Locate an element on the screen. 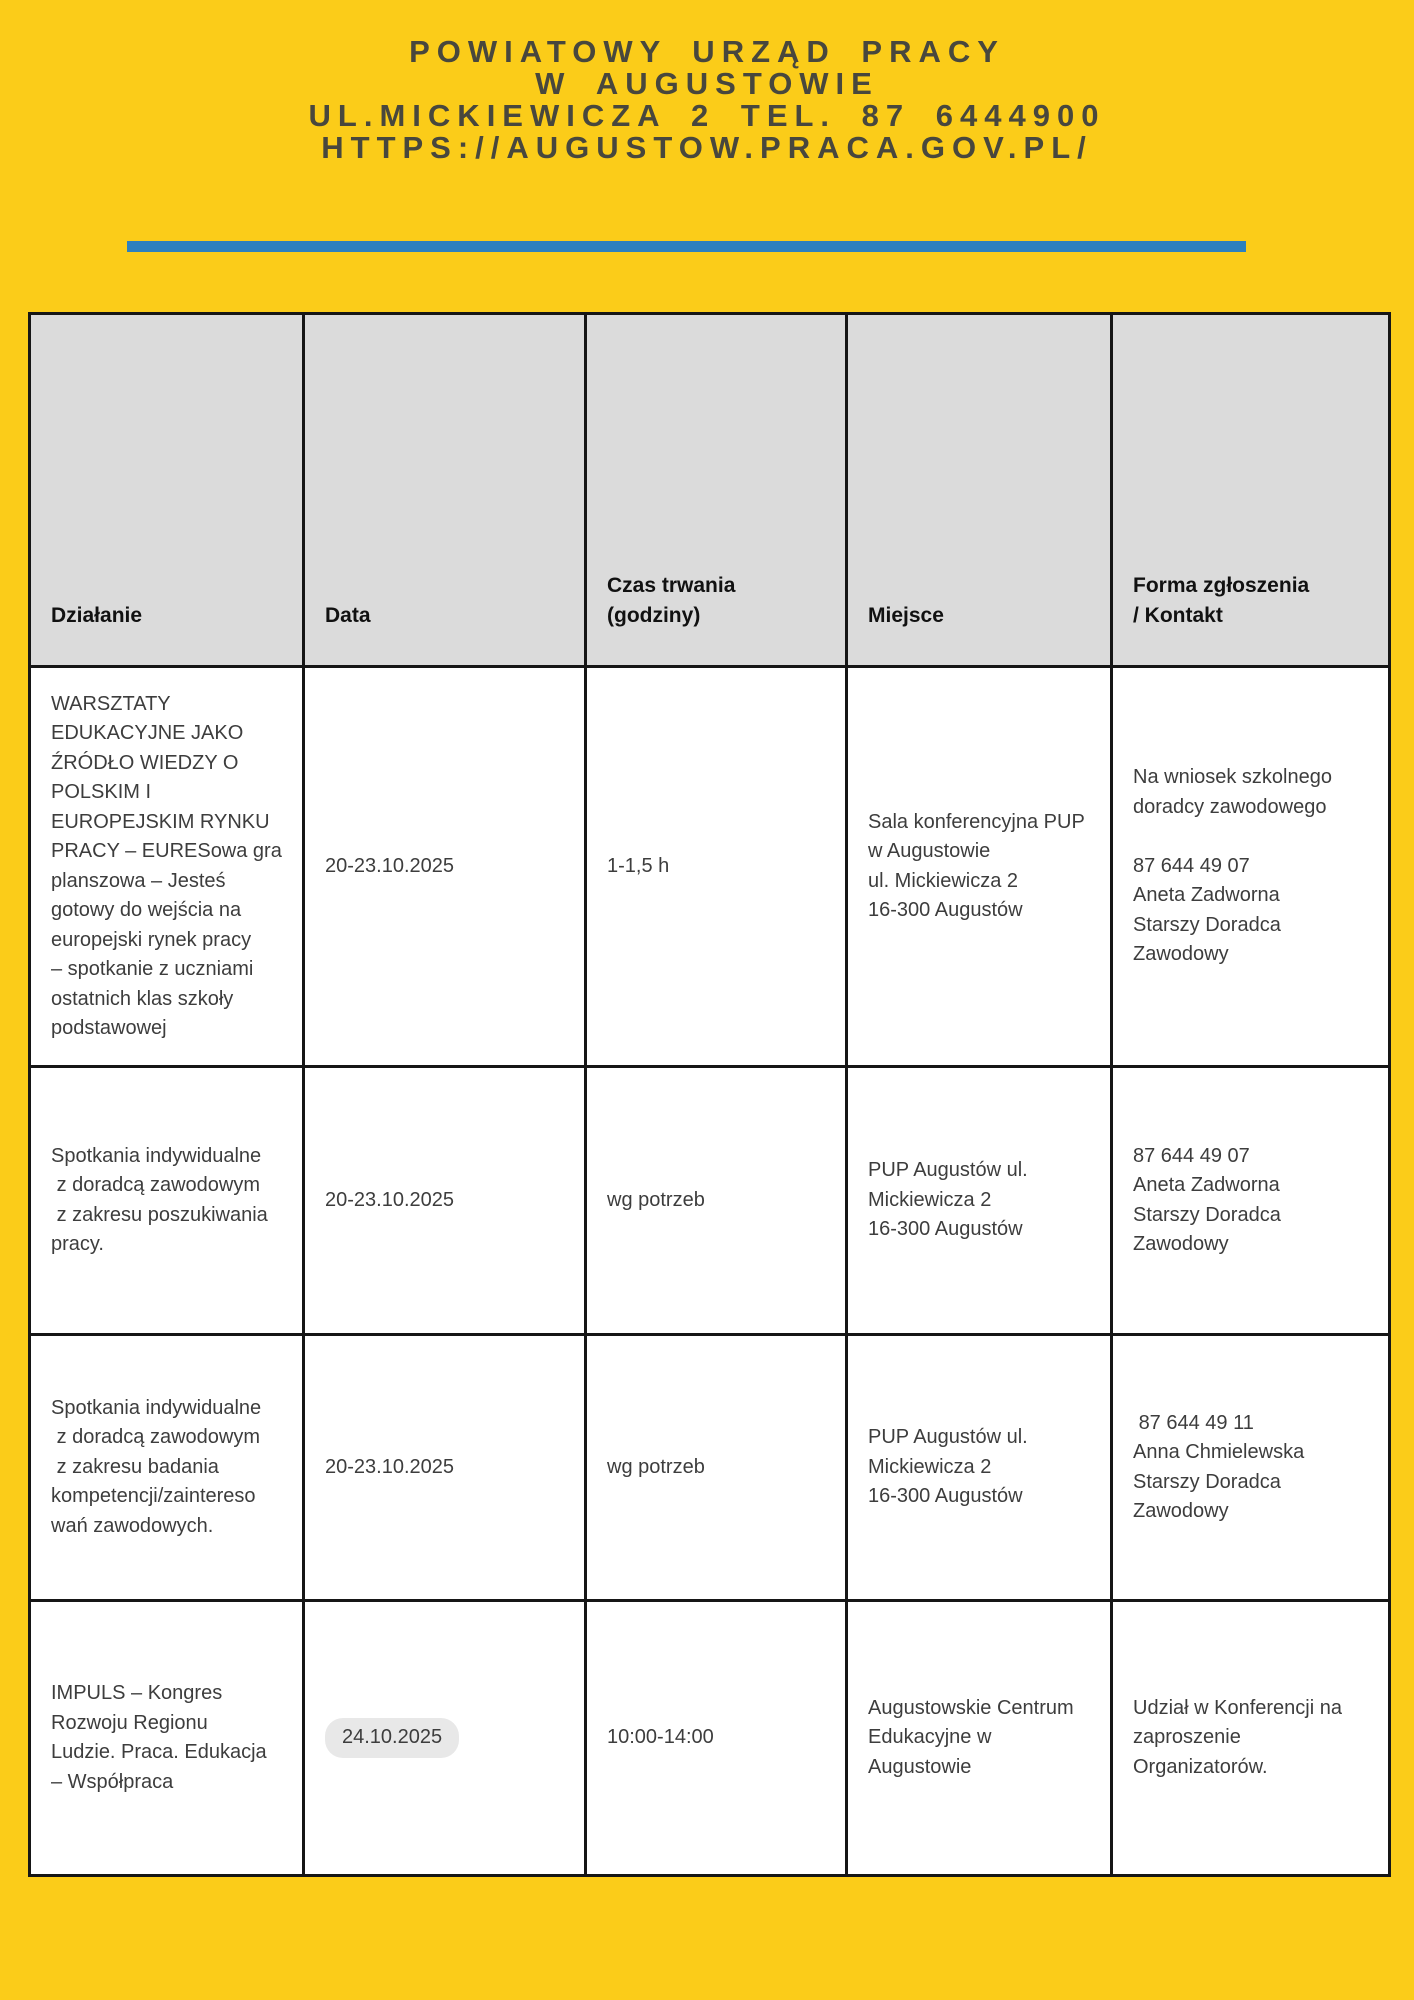 The height and width of the screenshot is (2000, 1414). column-header-place: Miejsce is located at coordinates (979, 490).